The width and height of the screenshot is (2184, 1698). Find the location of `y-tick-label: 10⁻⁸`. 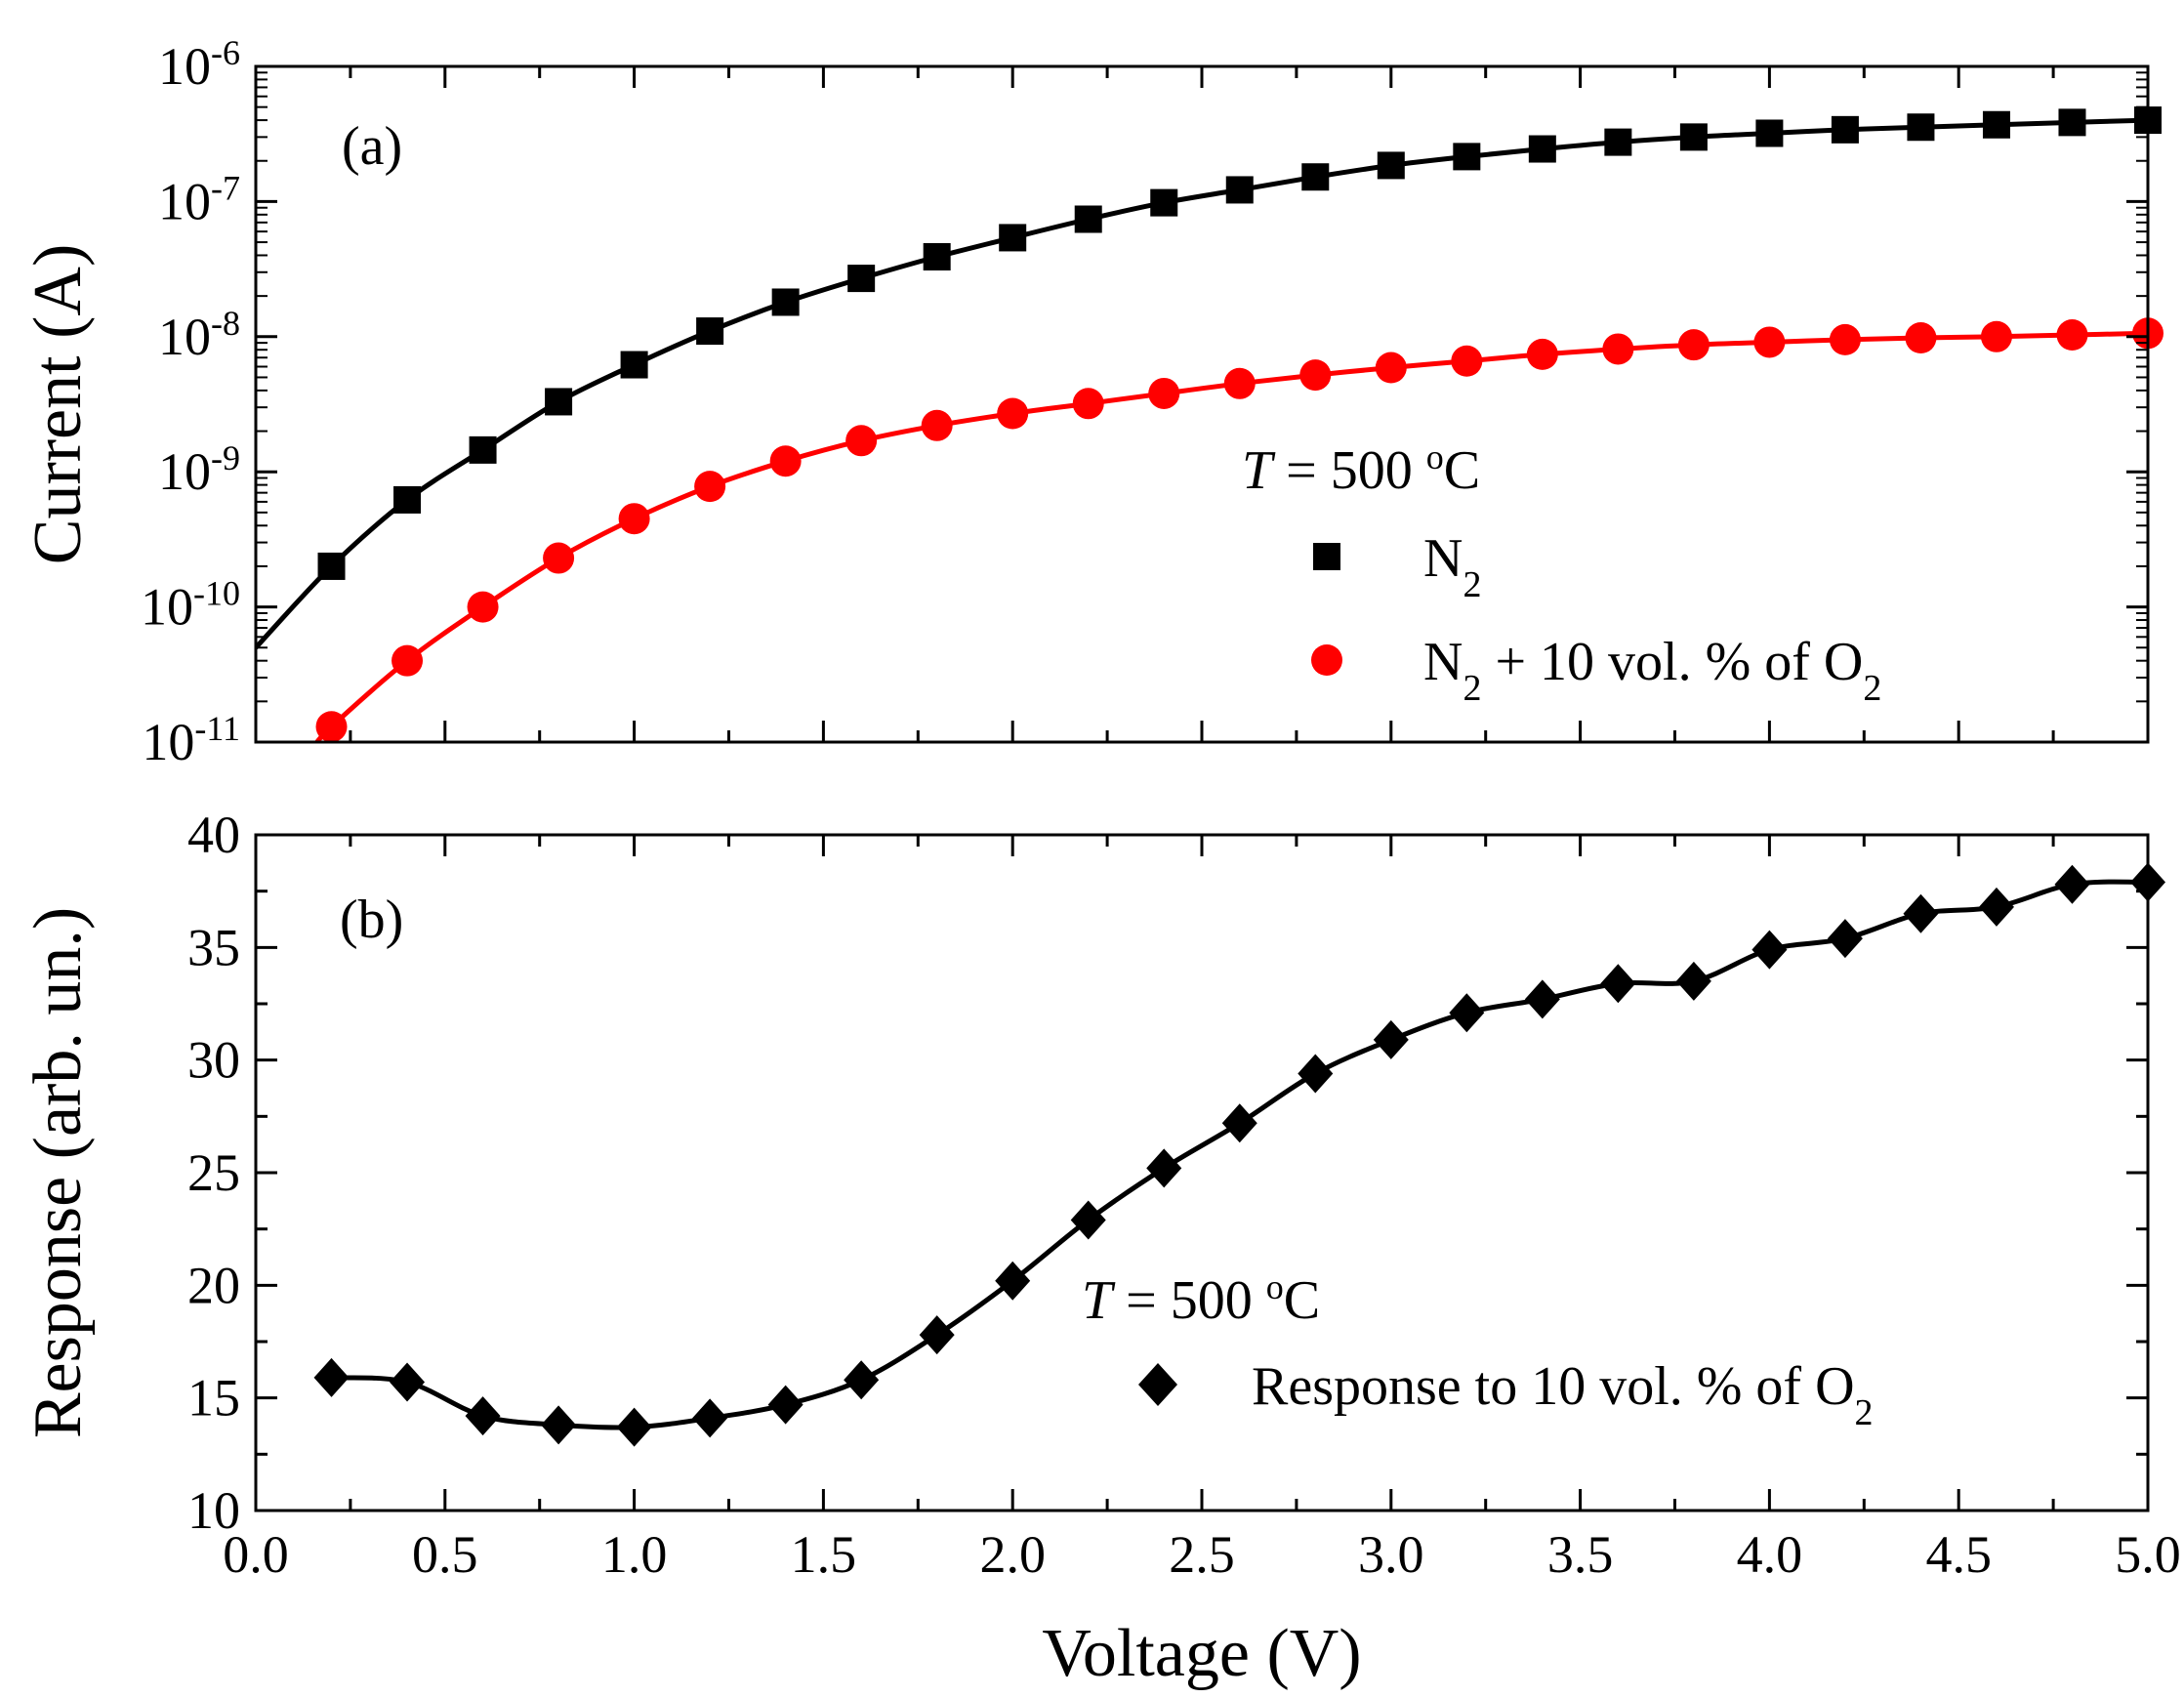

y-tick-label: 10⁻⁸ is located at coordinates (199, 335).